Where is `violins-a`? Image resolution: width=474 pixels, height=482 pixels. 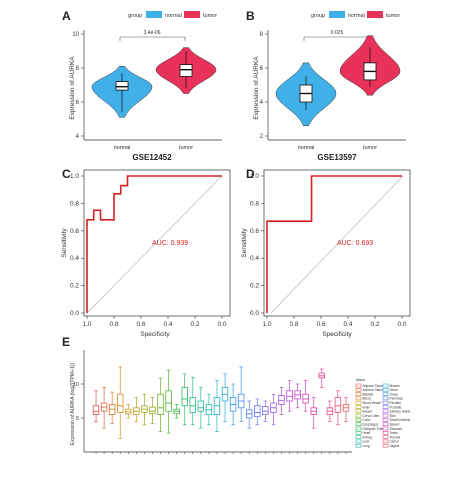
violins-a is located at coordinates (154, 82).